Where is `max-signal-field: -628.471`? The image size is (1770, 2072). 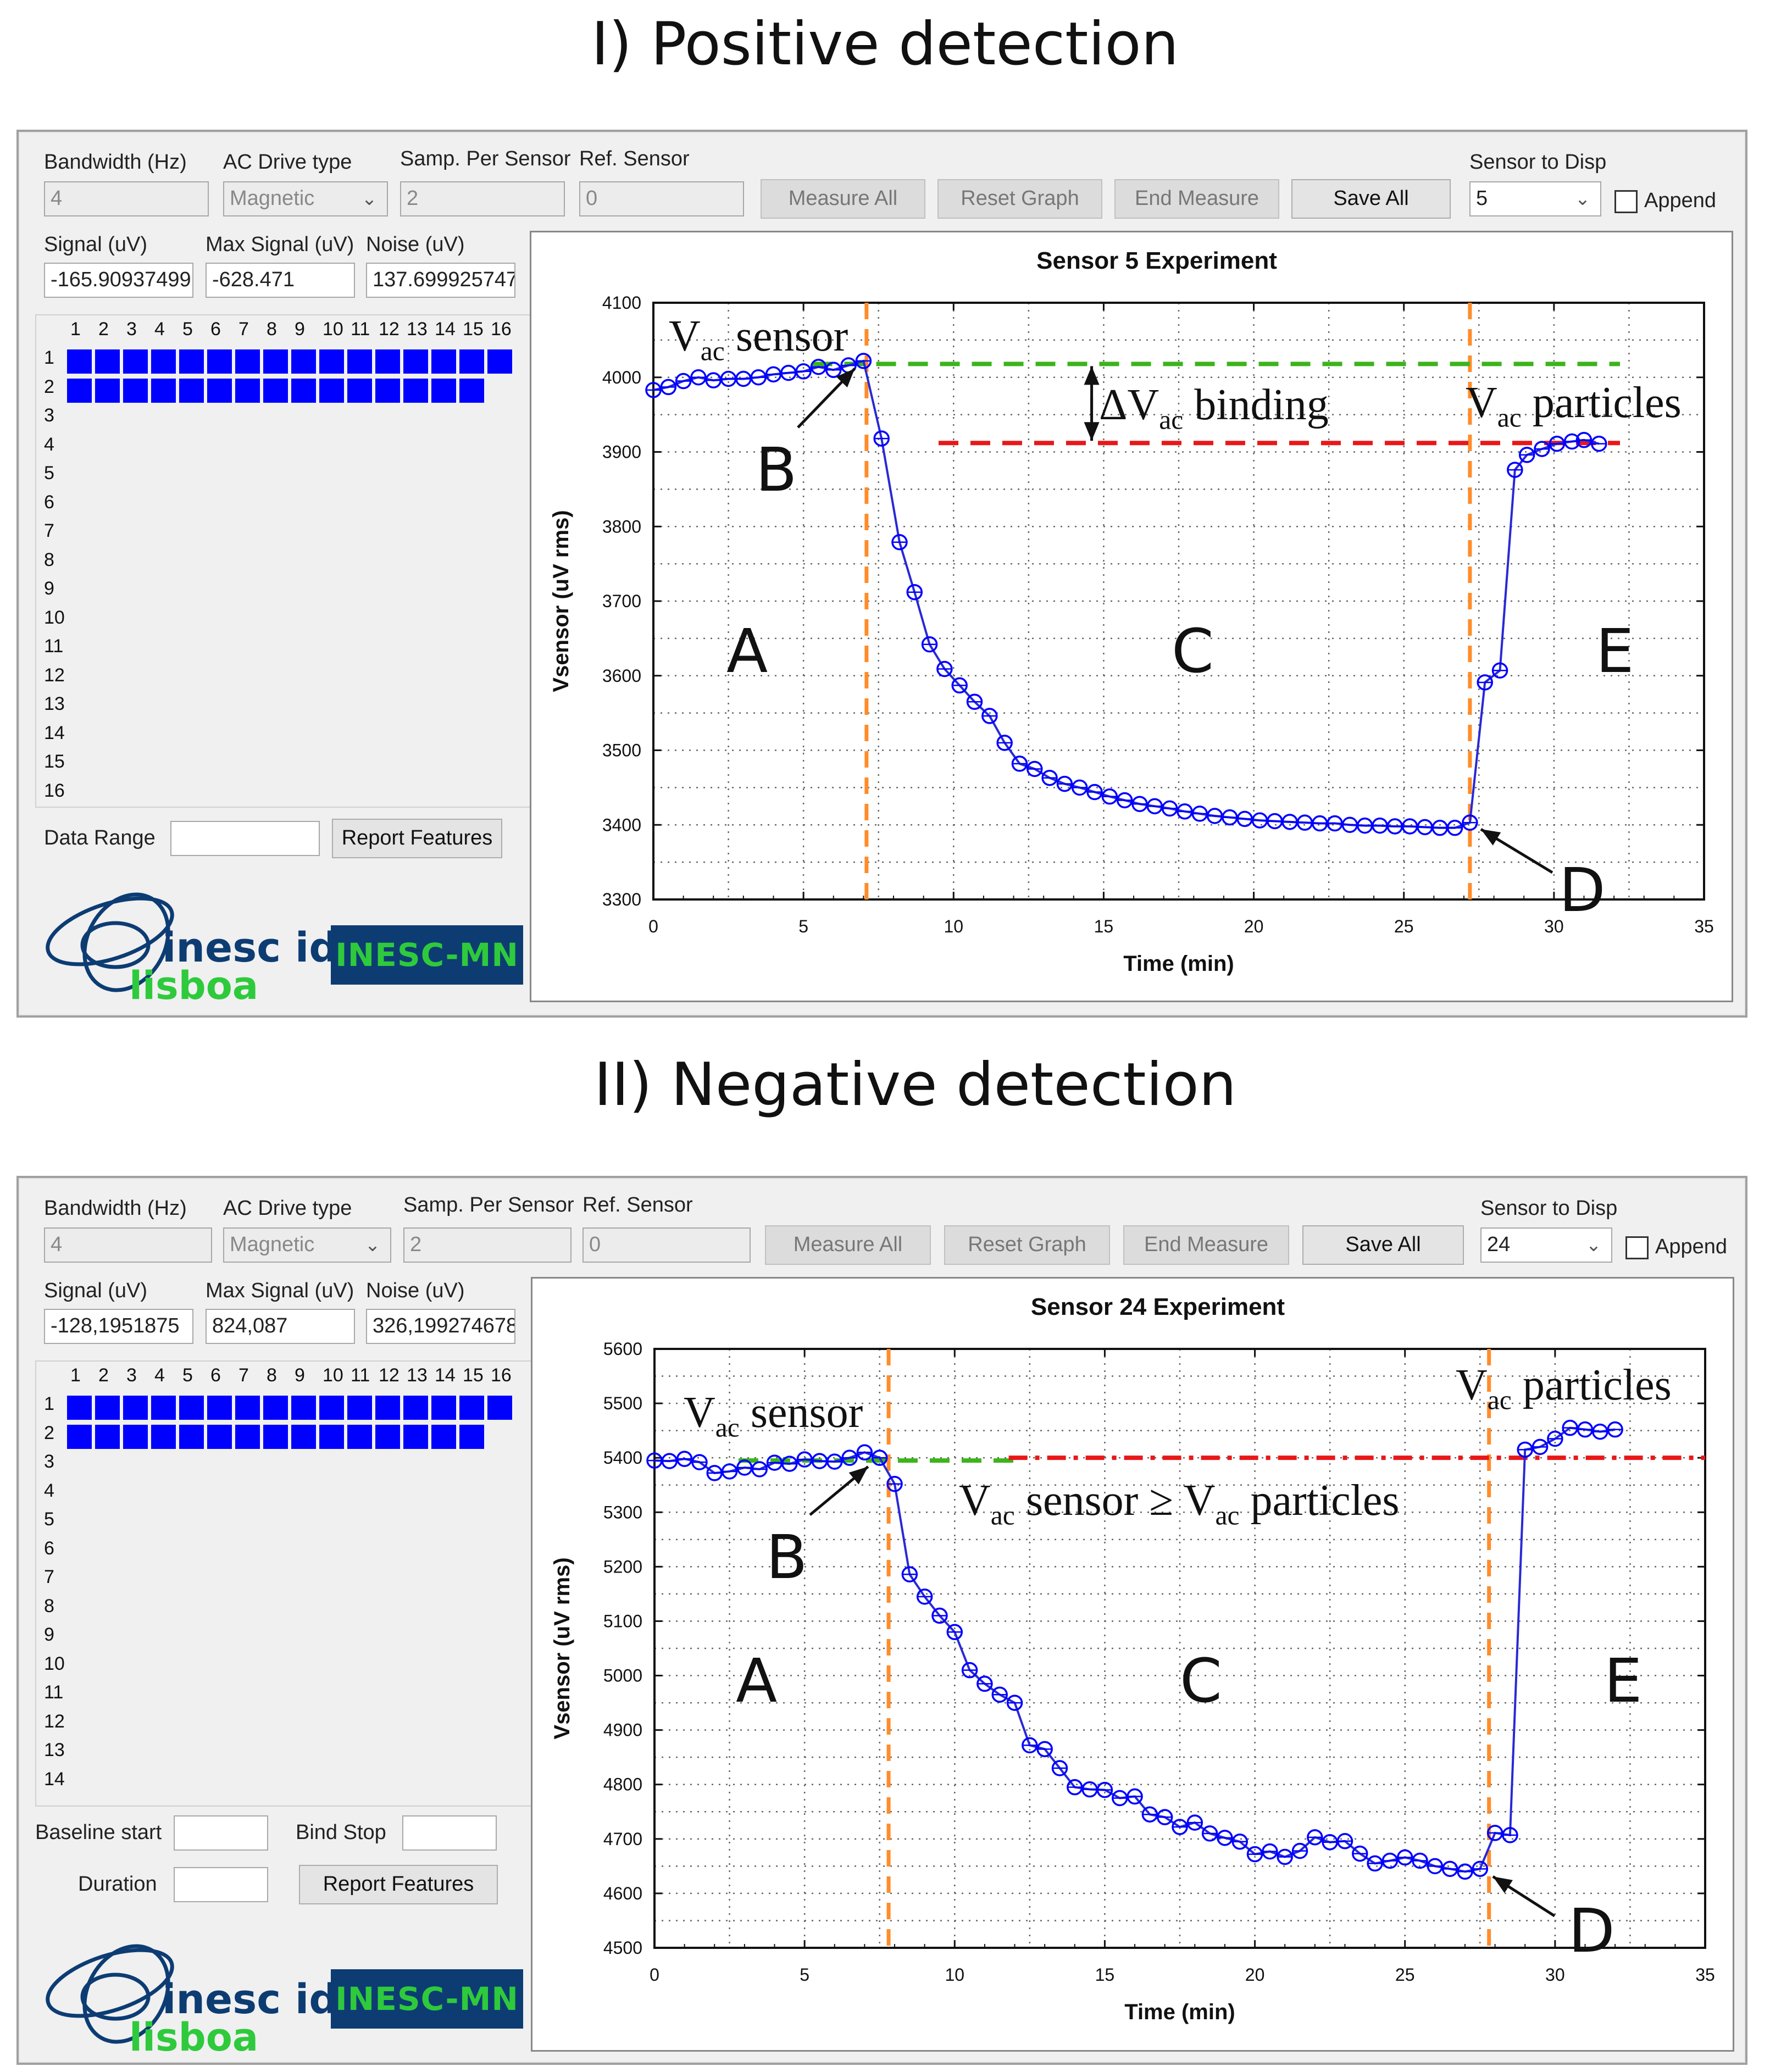 max-signal-field: -628.471 is located at coordinates (280, 280).